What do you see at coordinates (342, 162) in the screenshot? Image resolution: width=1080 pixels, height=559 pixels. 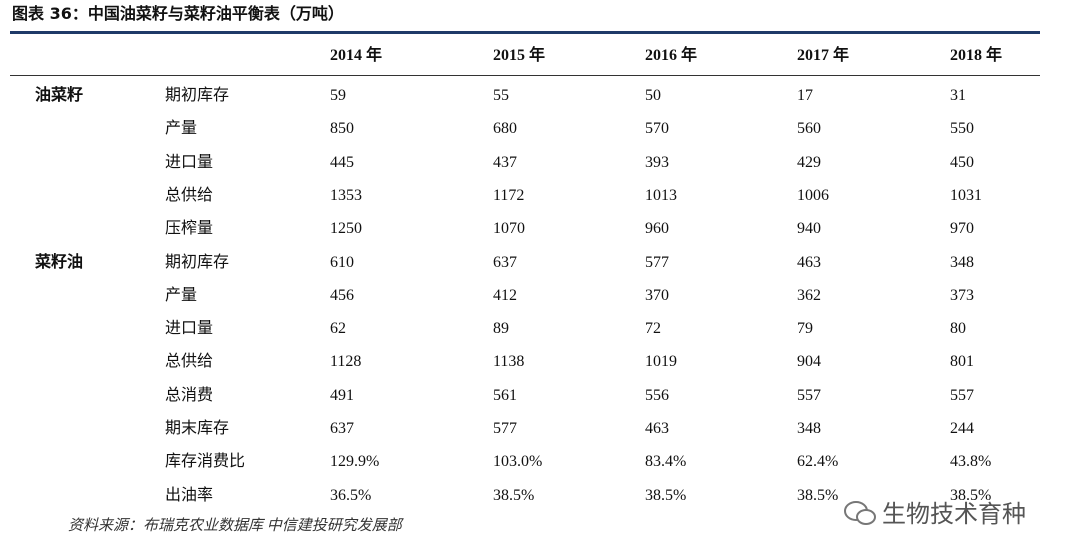 I see `cell: 445` at bounding box center [342, 162].